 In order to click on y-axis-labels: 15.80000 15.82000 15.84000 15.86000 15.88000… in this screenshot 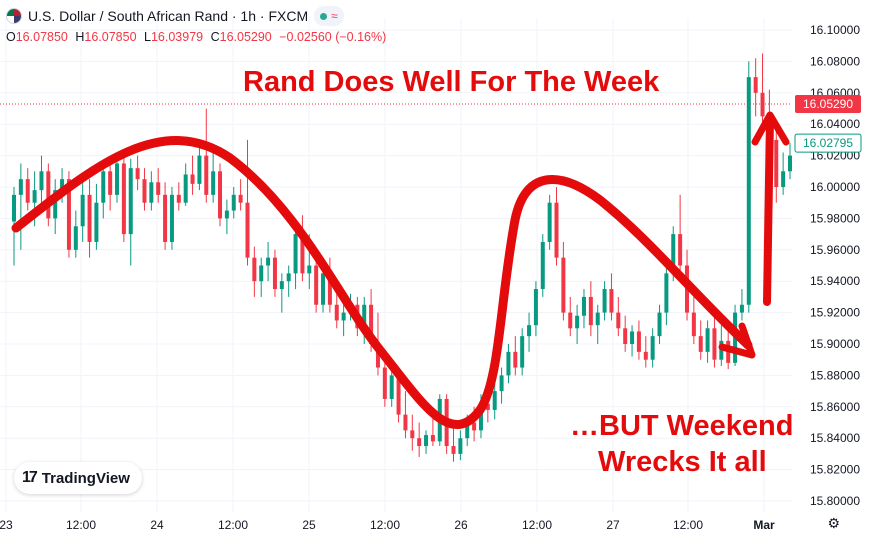, I will do `click(835, 265)`.